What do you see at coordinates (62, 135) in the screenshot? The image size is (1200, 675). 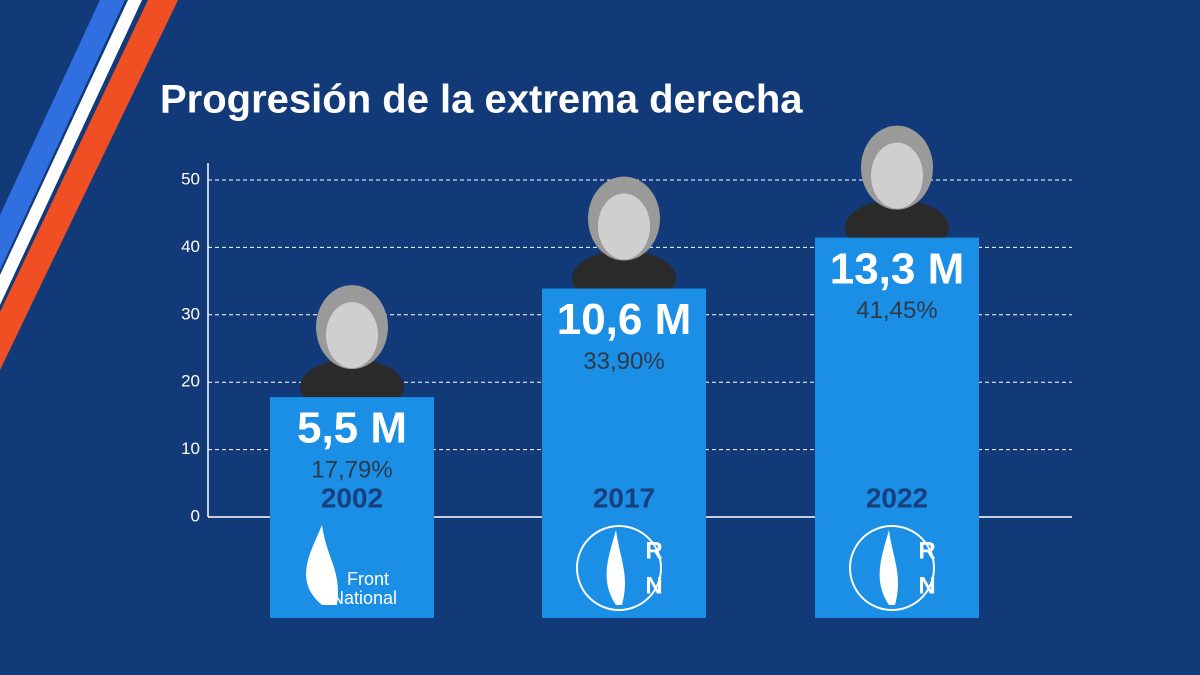 I see `stripe-blue` at bounding box center [62, 135].